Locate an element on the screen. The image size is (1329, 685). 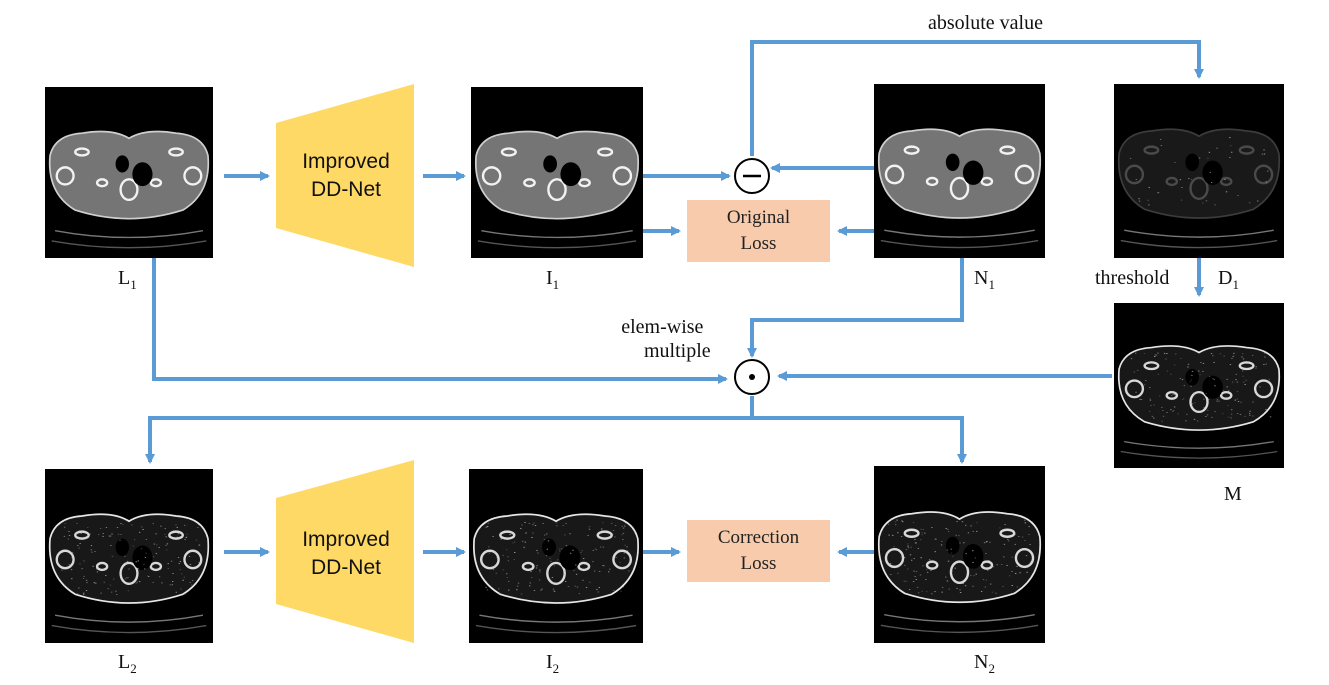
improved-ddnet-block-bottom is located at coordinates (345, 551).